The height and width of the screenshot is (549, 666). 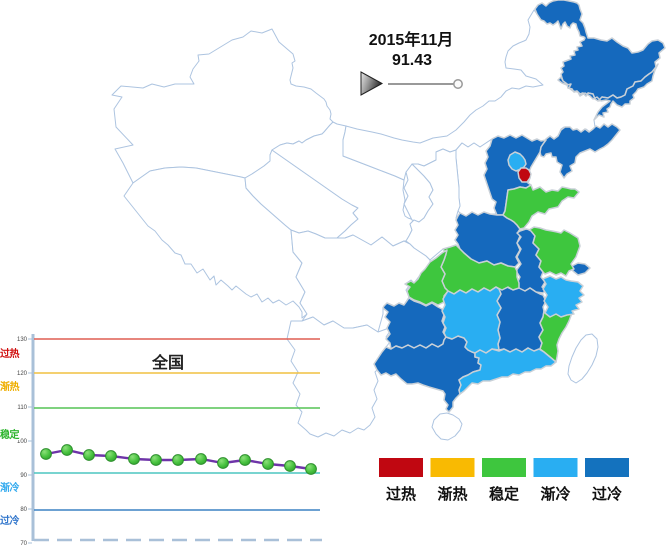 What do you see at coordinates (167, 362) in the screenshot?
I see `svg-text: 全国` at bounding box center [167, 362].